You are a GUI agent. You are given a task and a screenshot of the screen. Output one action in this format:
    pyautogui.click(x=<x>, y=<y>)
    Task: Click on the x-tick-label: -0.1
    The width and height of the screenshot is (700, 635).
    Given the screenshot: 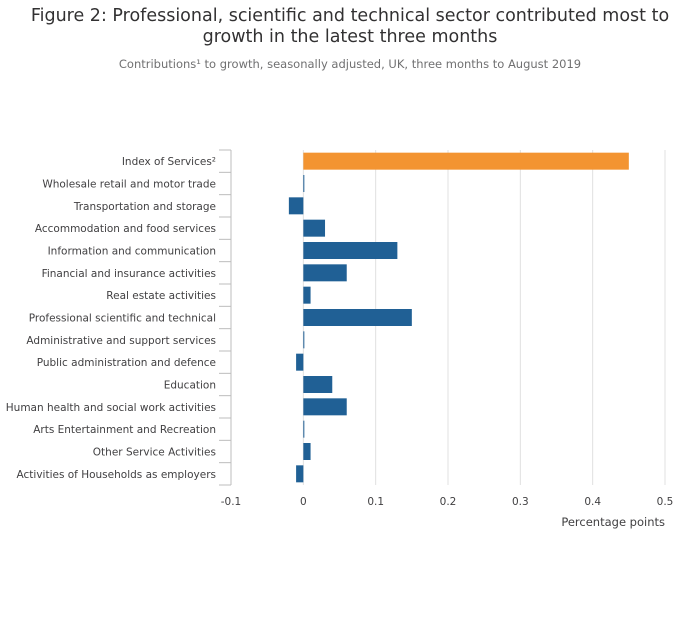 What is the action you would take?
    pyautogui.click(x=231, y=502)
    